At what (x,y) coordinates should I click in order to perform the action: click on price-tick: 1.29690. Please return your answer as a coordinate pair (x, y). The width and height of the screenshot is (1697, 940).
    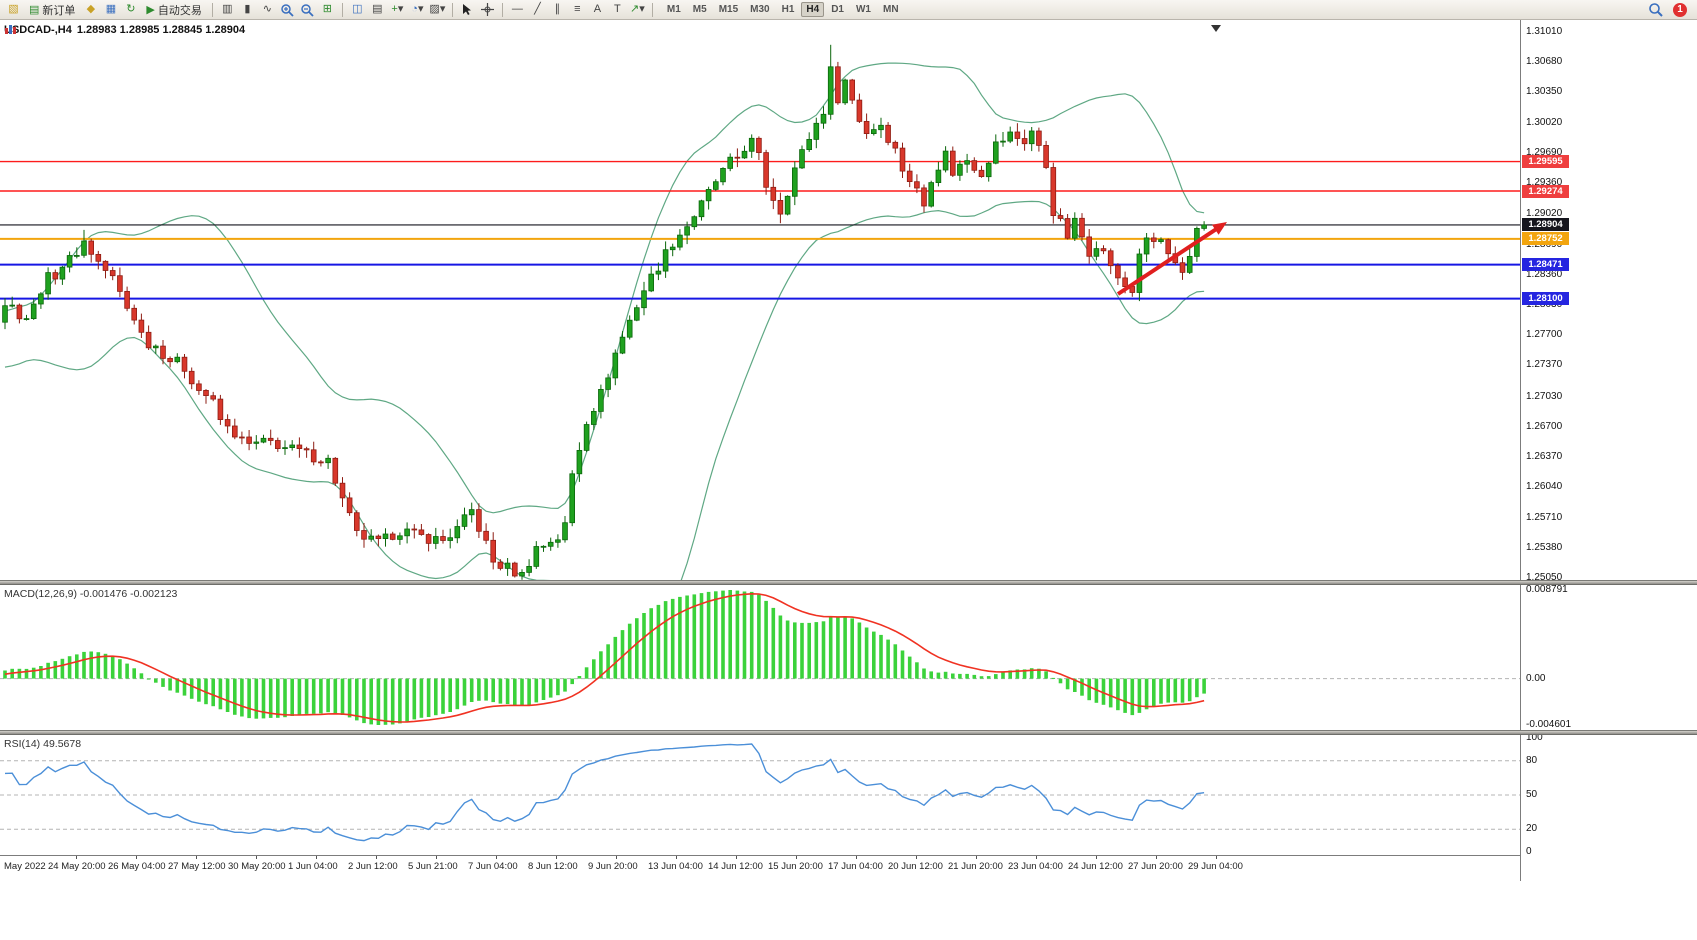
    Looking at the image, I should click on (1544, 152).